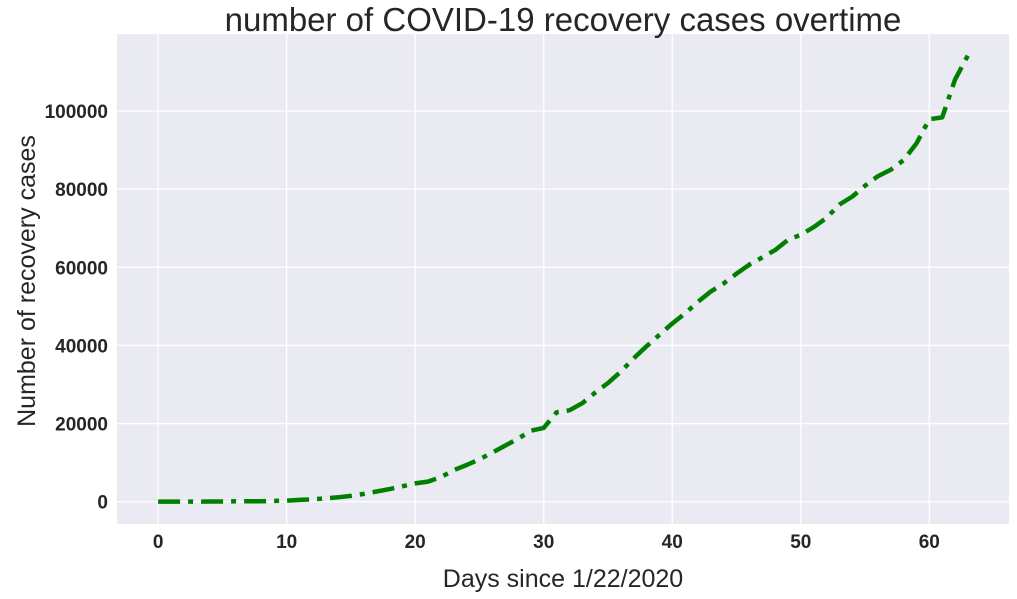 The height and width of the screenshot is (599, 1017). What do you see at coordinates (672, 542) in the screenshot?
I see `x-tick-label: 40` at bounding box center [672, 542].